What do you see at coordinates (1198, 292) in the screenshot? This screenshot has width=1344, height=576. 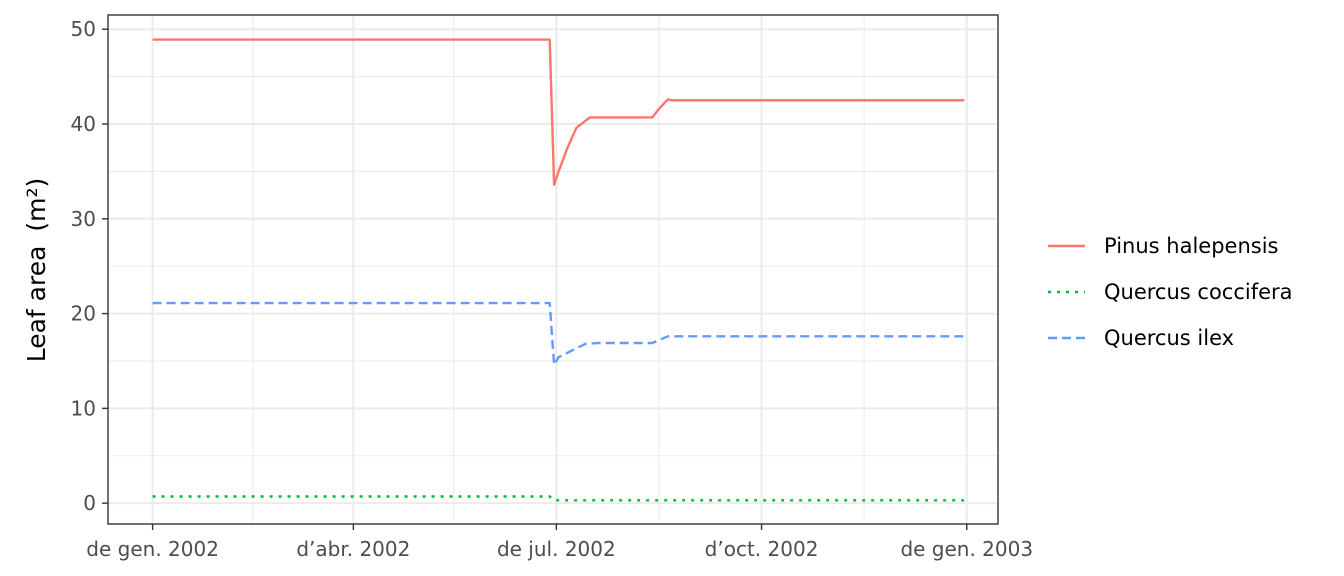 I see `legend-label: Quercus coccifera` at bounding box center [1198, 292].